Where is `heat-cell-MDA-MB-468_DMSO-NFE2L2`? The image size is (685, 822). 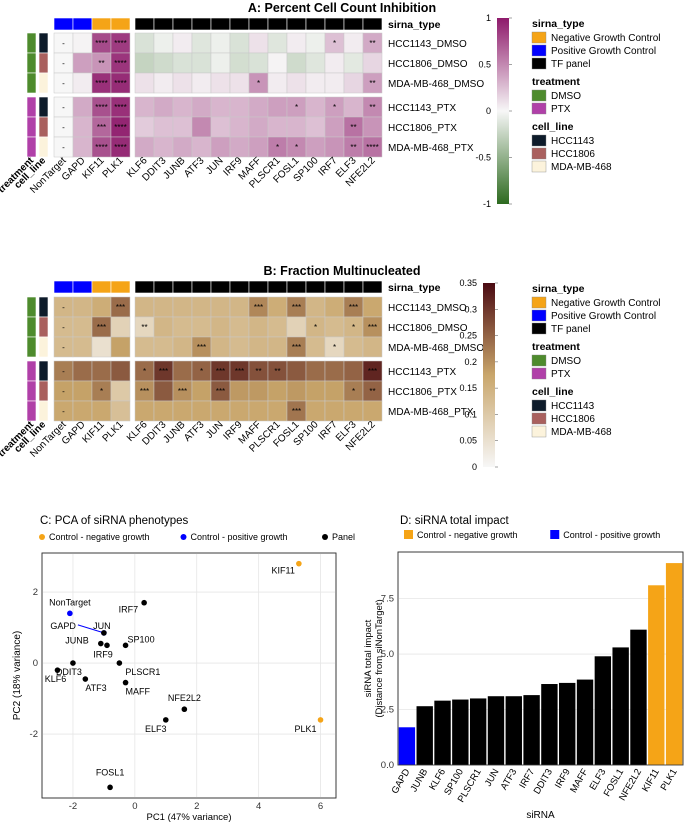 heat-cell-MDA-MB-468_DMSO-NFE2L2 is located at coordinates (372, 83).